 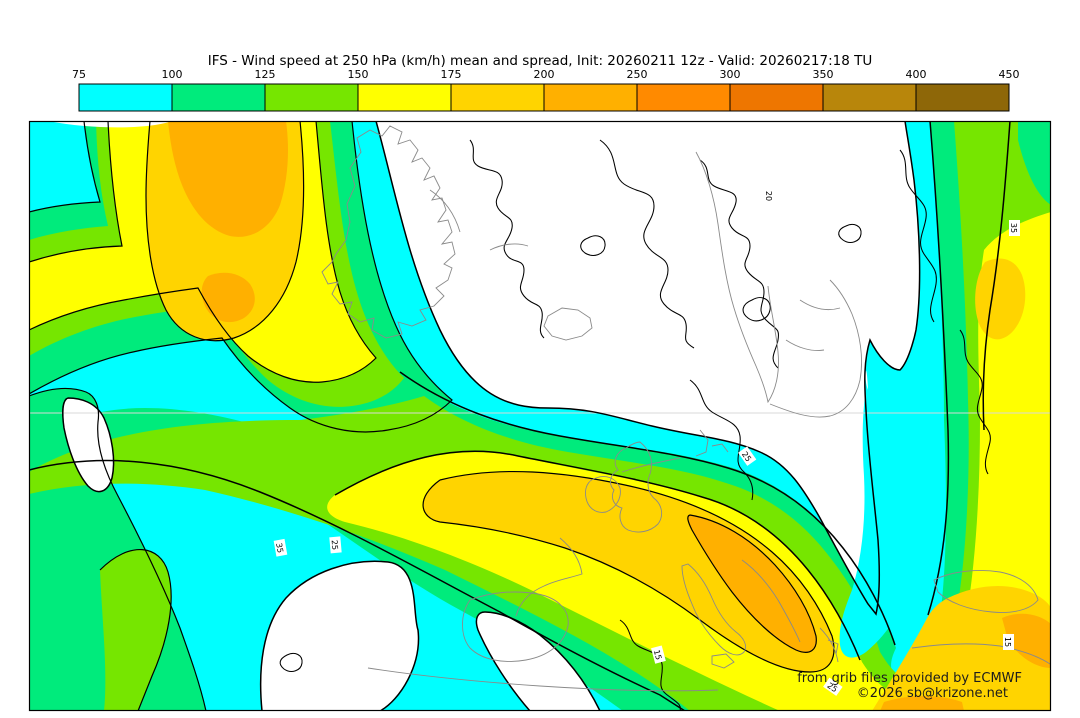 I want to click on colorbar-tick: 100, so click(x=172, y=74).